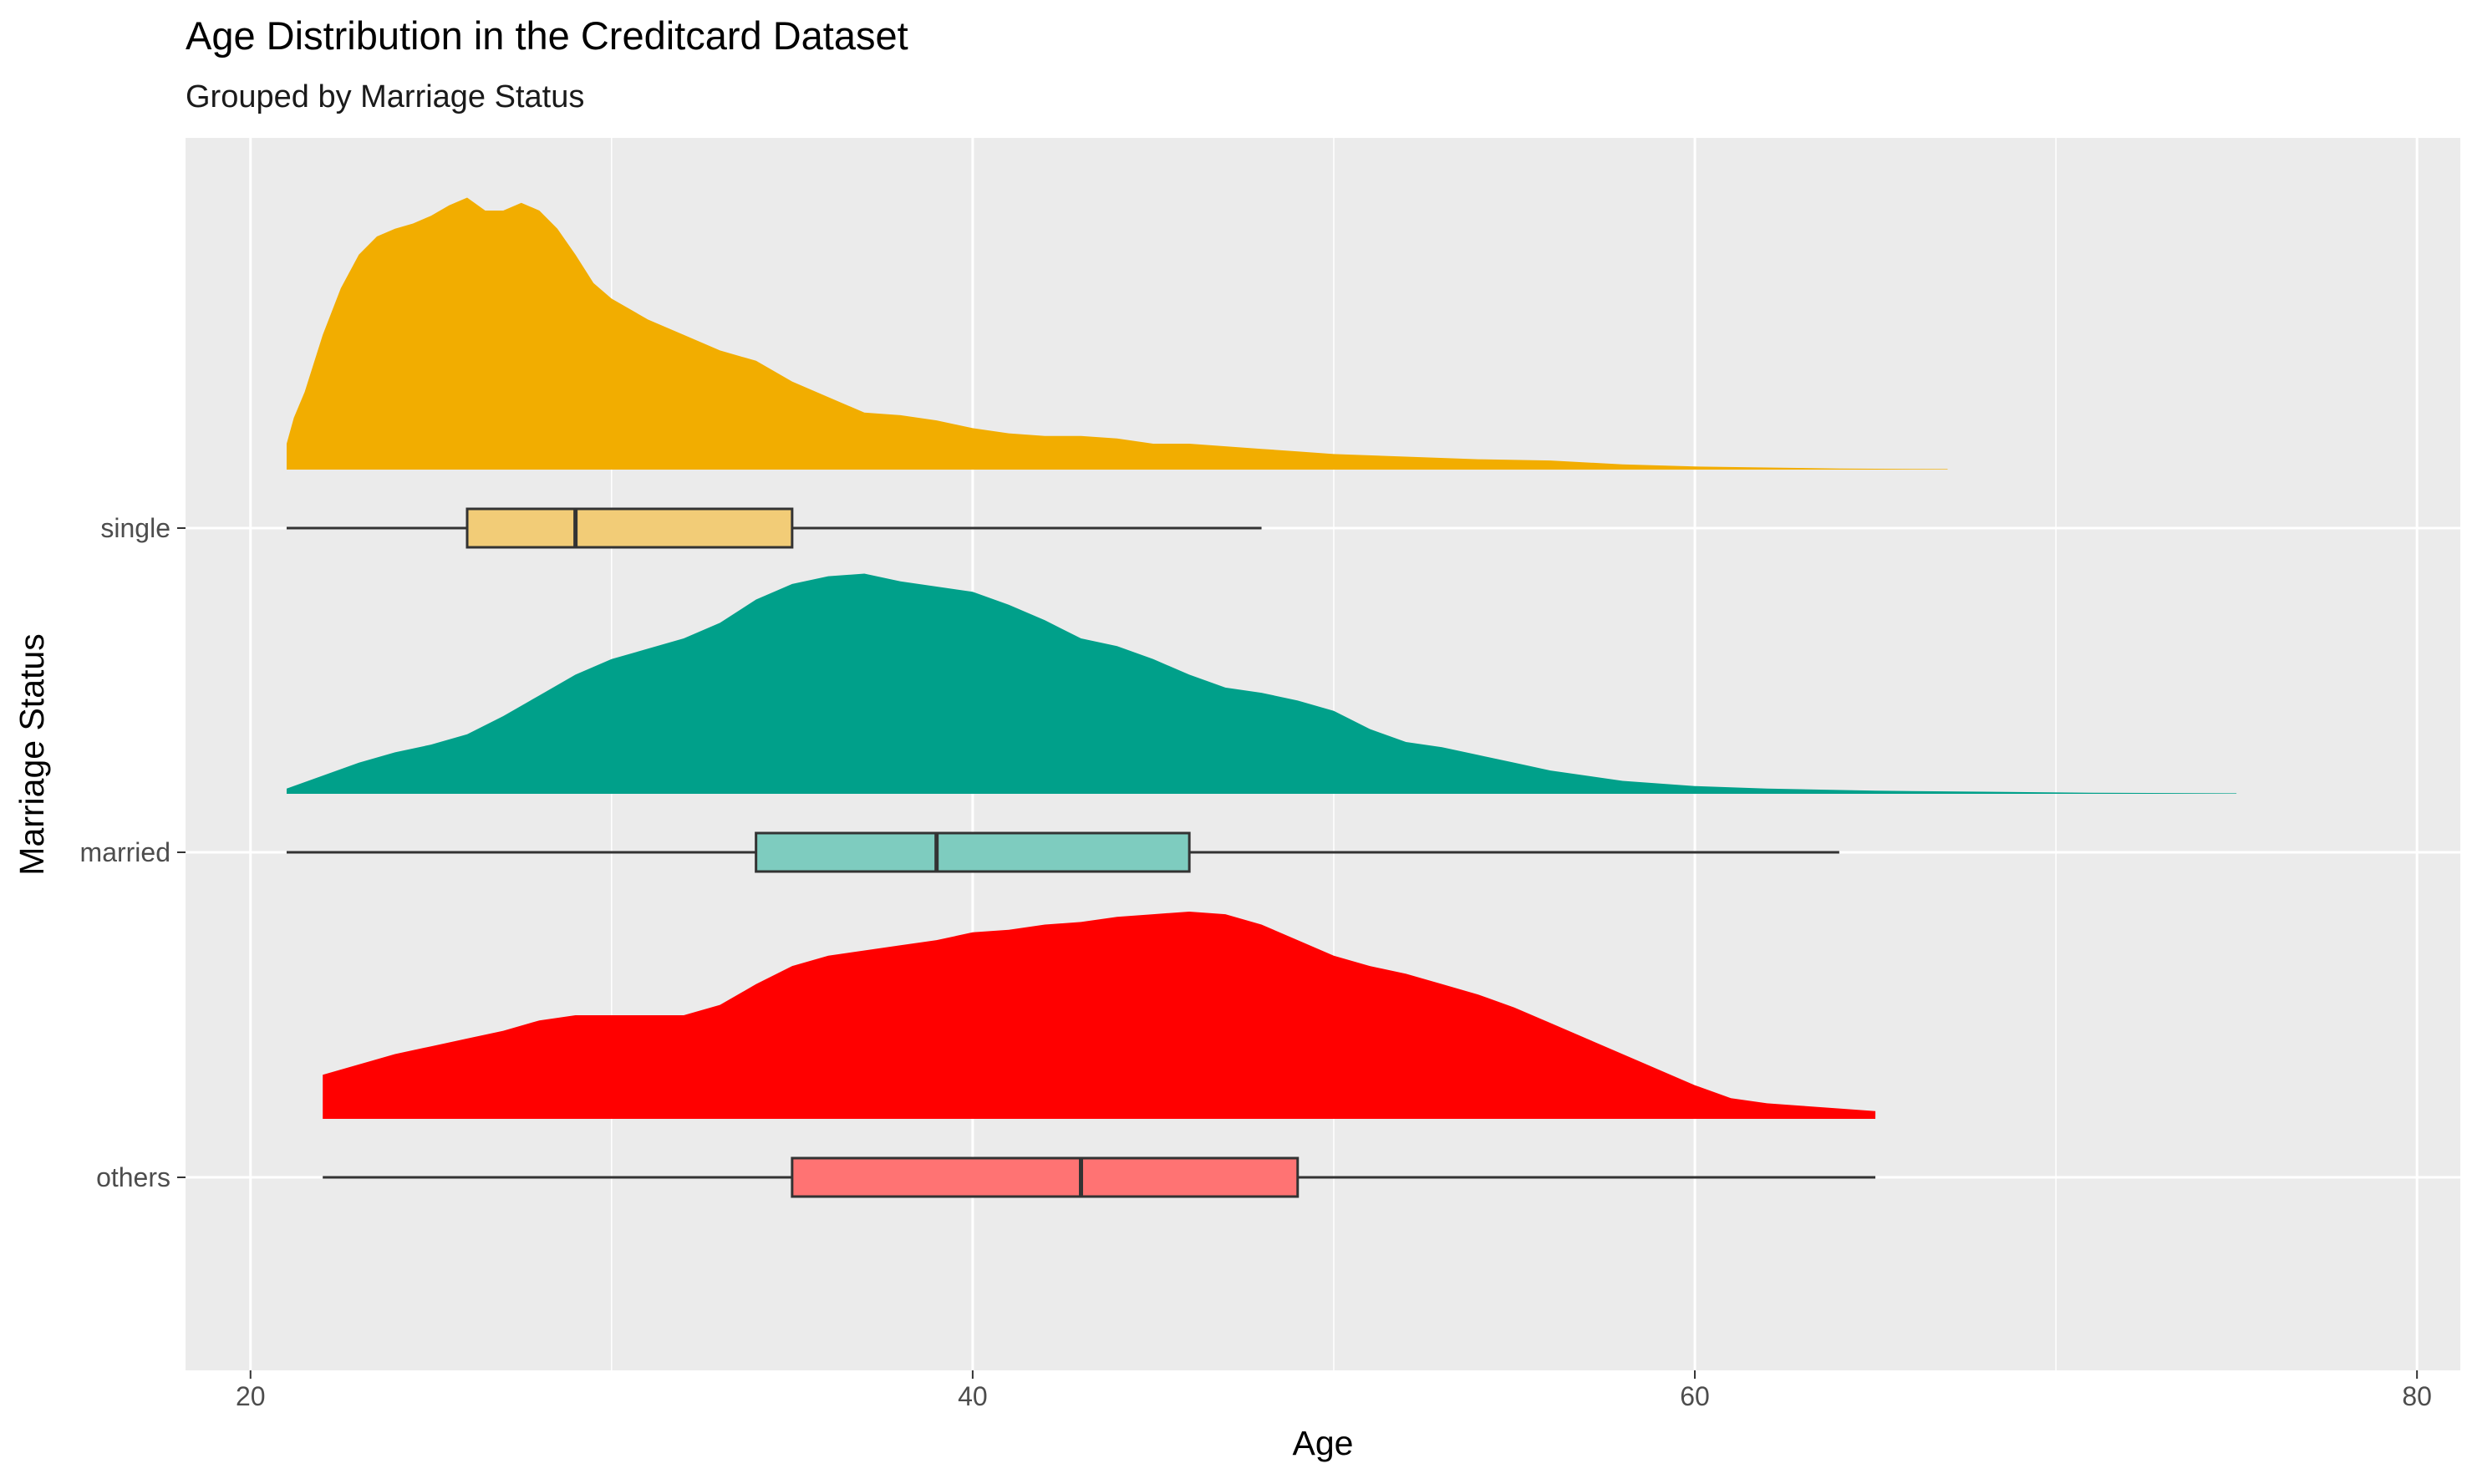 The width and height of the screenshot is (2467, 1484). What do you see at coordinates (125, 852) in the screenshot?
I see `y-tick-label: married` at bounding box center [125, 852].